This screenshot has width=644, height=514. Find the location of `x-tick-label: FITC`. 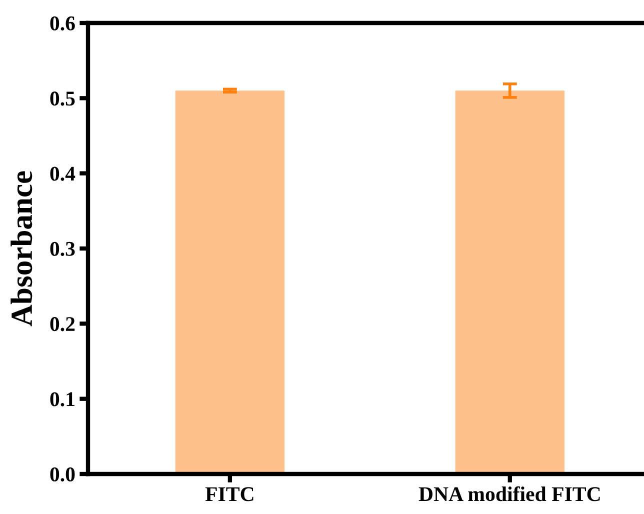

x-tick-label: FITC is located at coordinates (229, 494).